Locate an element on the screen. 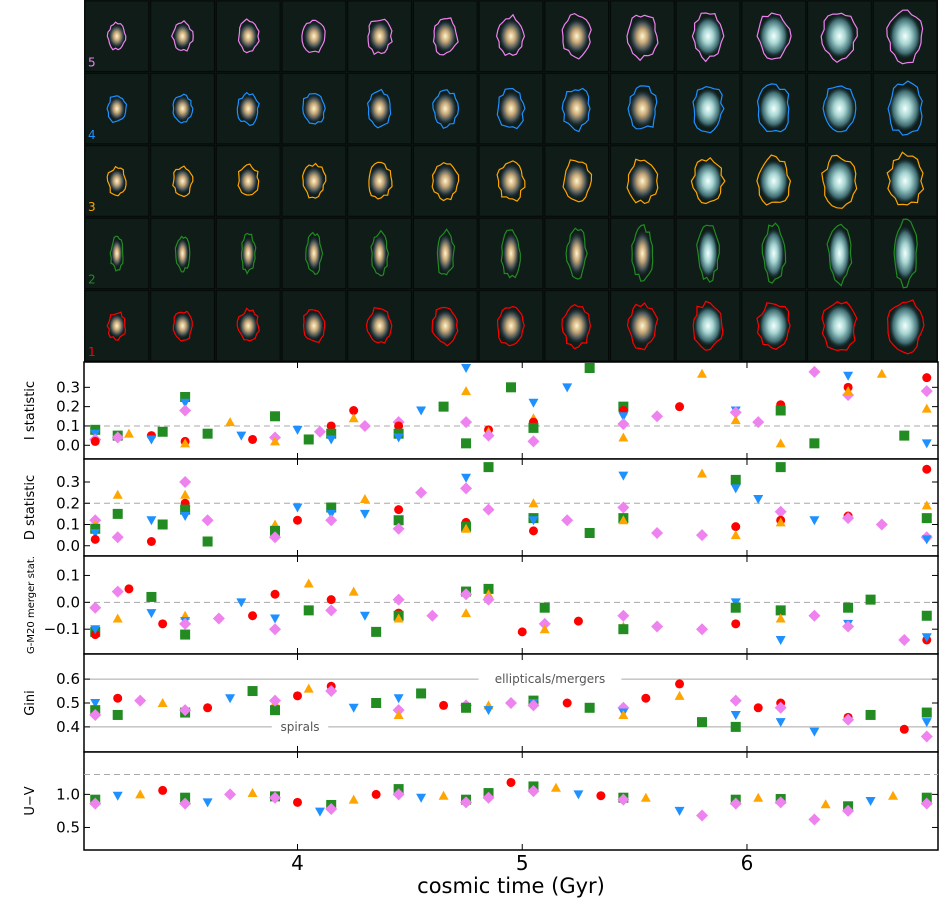 The image size is (941, 904). row-label: 4 is located at coordinates (92, 135).